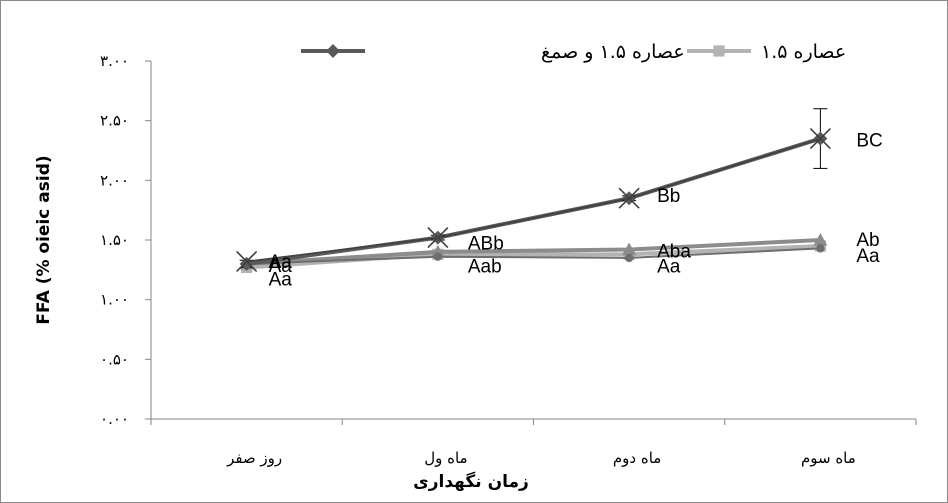  I want to click on x-tick-label: روز صفر, so click(254, 458).